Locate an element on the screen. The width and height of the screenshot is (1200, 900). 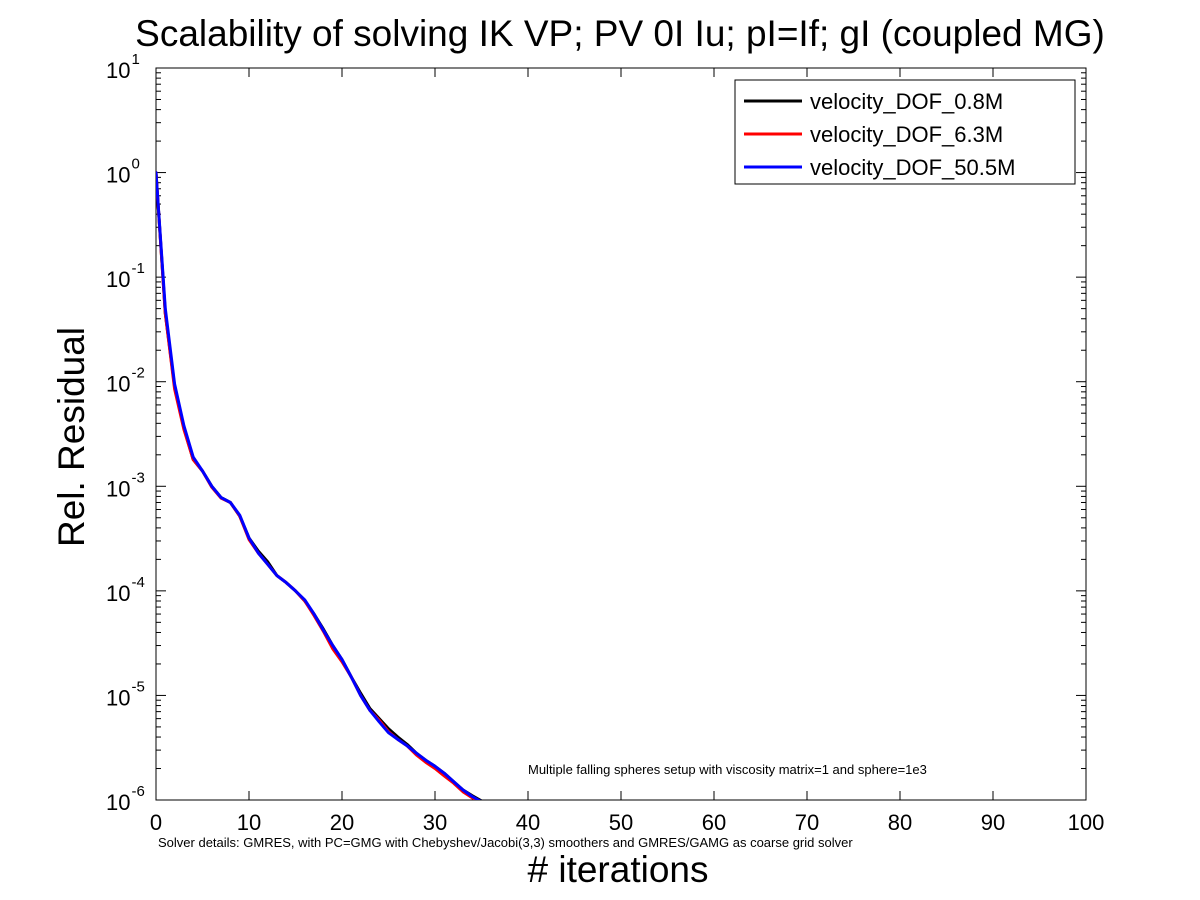
y-tick-label: 10⁰ is located at coordinates (123, 172).